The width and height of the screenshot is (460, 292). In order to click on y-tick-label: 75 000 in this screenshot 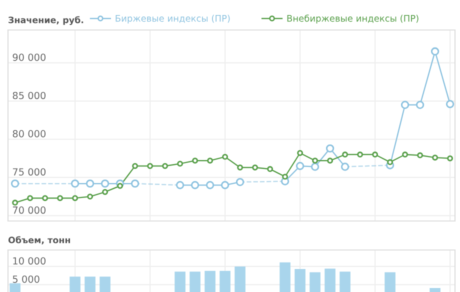, I will do `click(29, 172)`.